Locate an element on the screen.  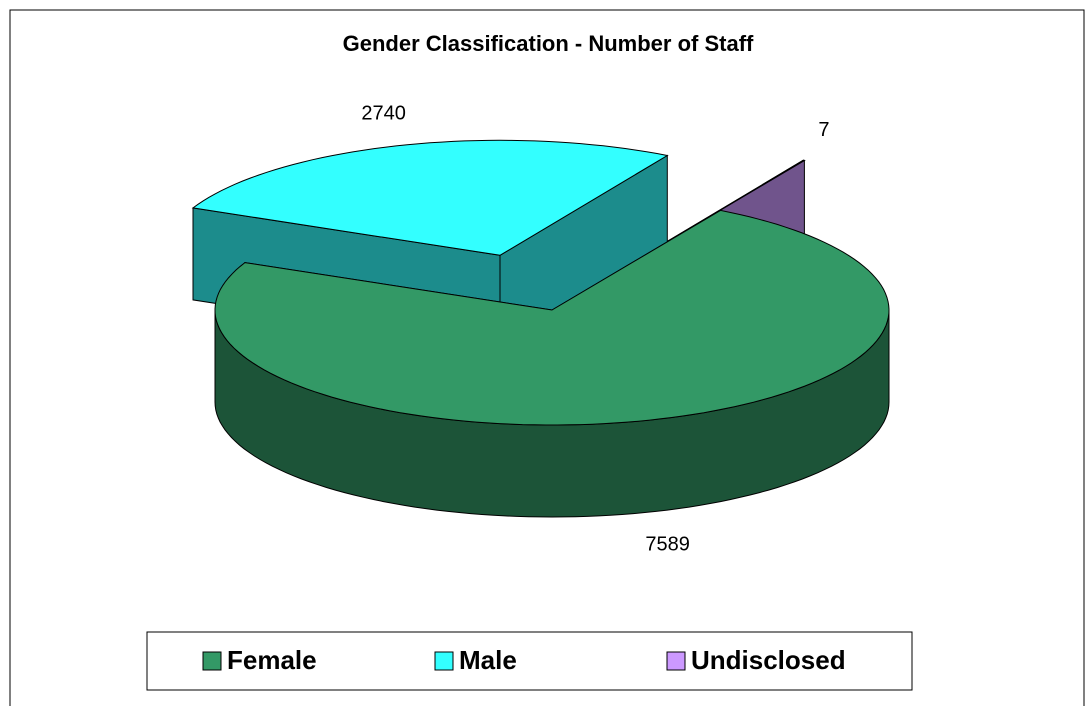
legend-label: Female is located at coordinates (272, 660).